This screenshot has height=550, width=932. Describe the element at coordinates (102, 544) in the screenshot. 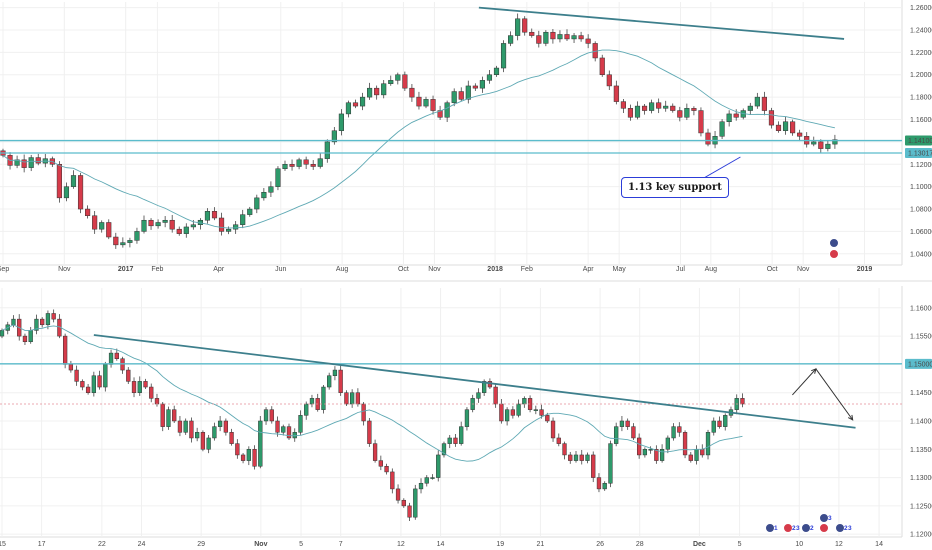

I see `bottom-x-tick-label: 22` at that location.